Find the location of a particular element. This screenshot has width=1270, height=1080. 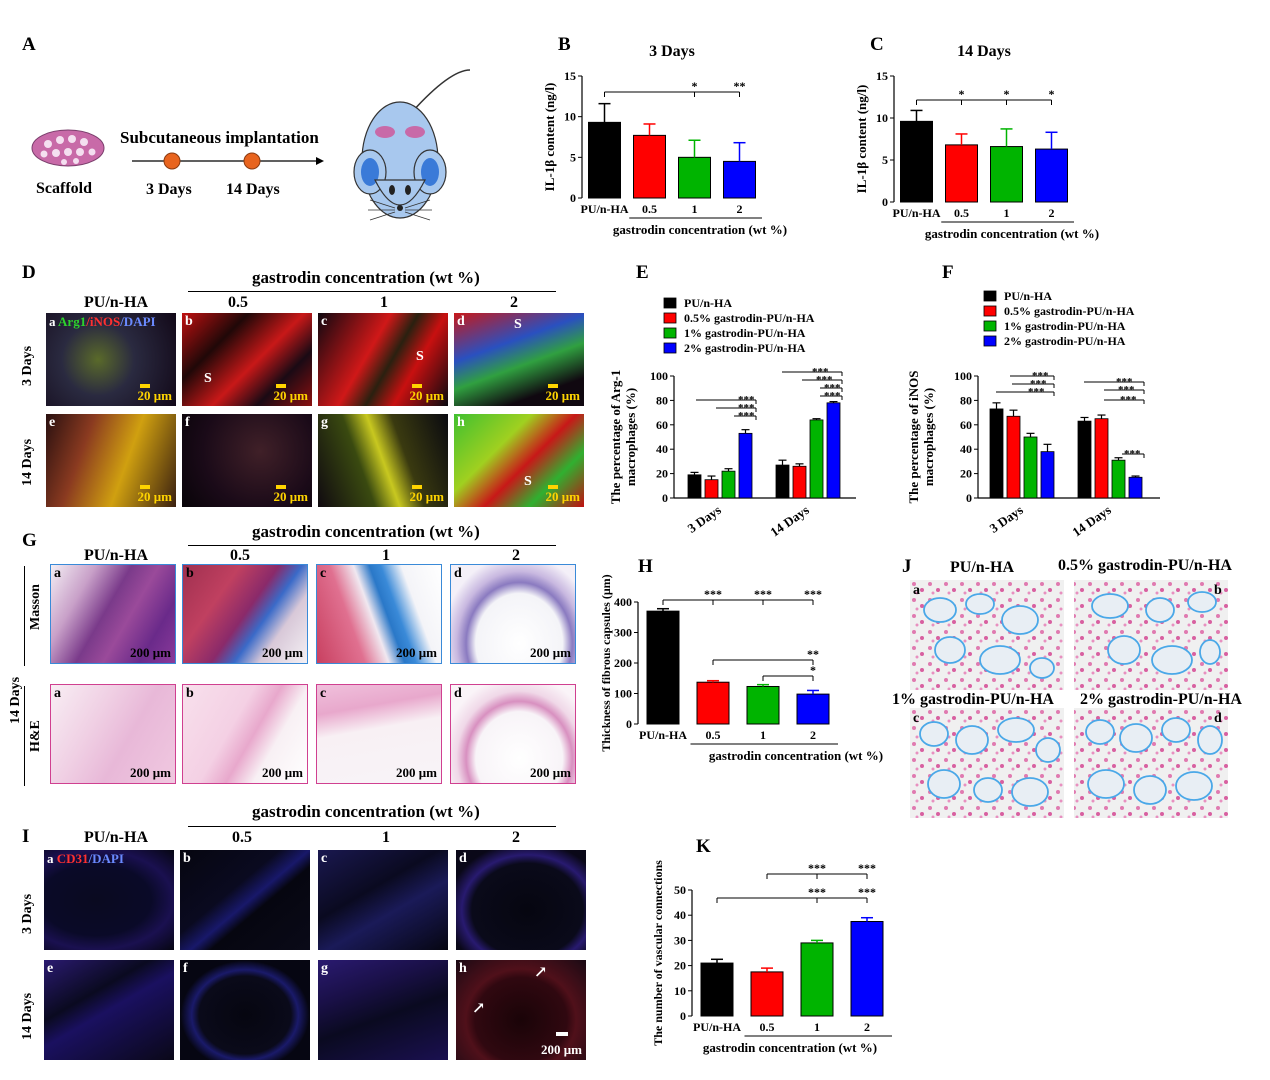

d-row-14-days: 14 Days is located at coordinates (27, 462).